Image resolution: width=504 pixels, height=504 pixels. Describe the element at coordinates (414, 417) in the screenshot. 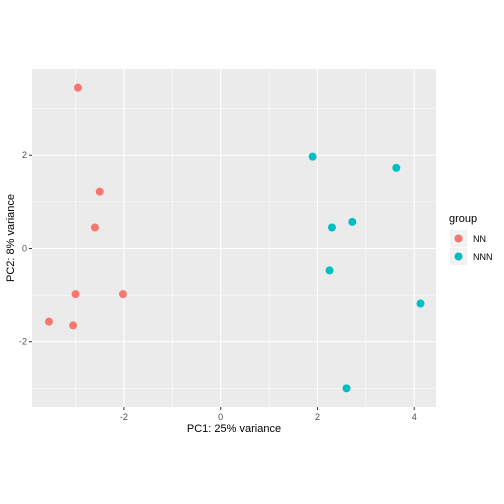

I see `x-tick-label: 4` at that location.